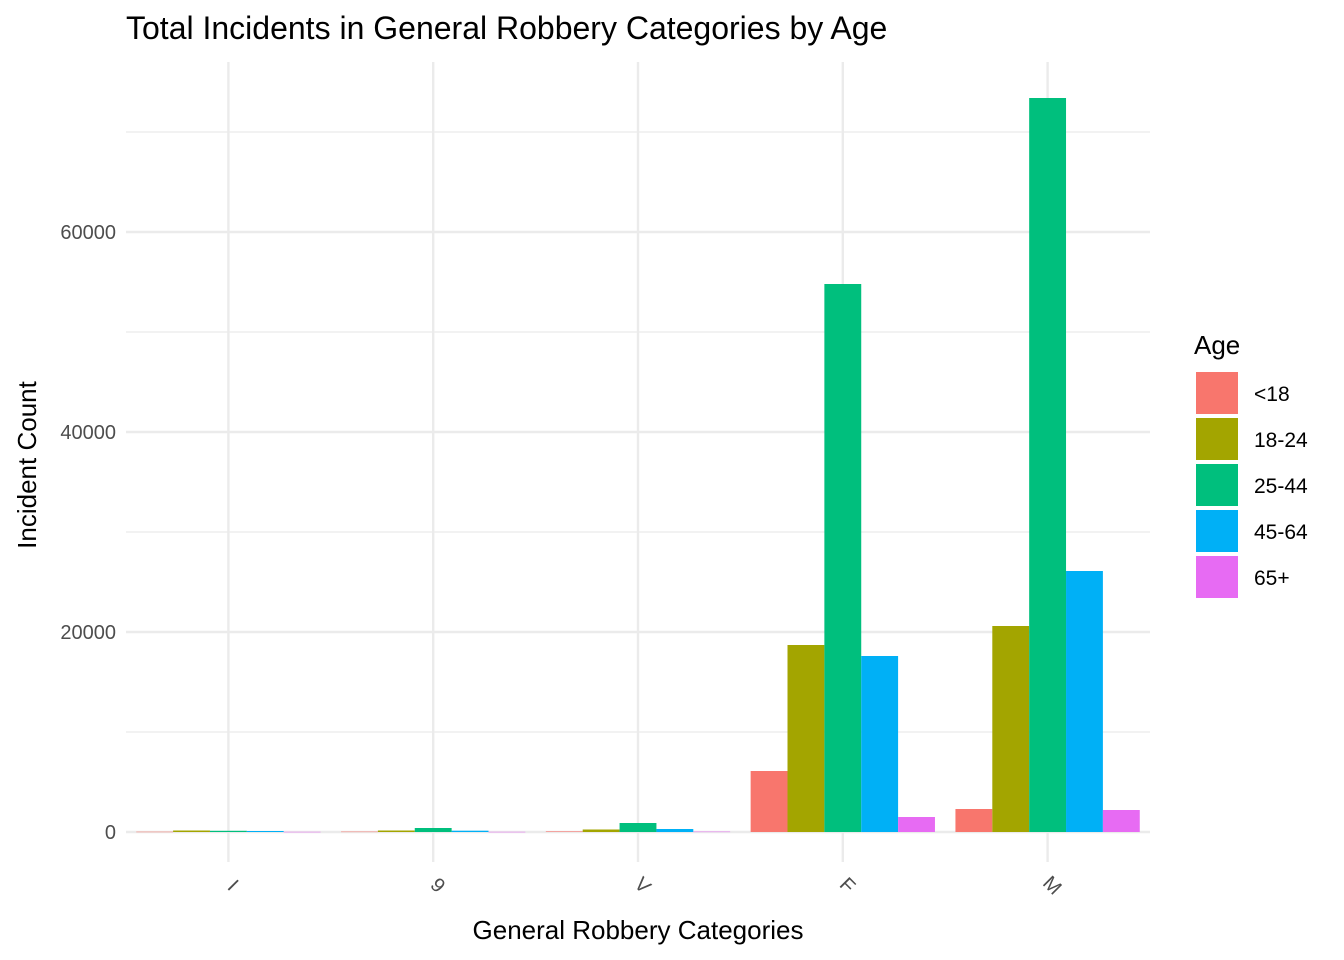 Image resolution: width=1344 pixels, height=960 pixels. Describe the element at coordinates (974, 820) in the screenshot. I see `bar-M-<18` at that location.